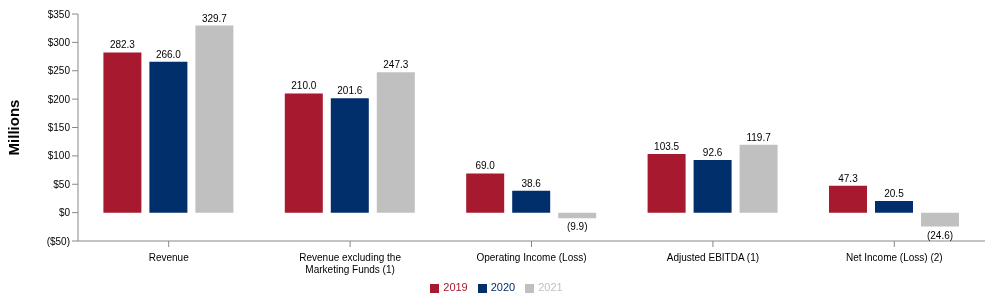 This screenshot has height=305, width=1003. What do you see at coordinates (577, 227) in the screenshot?
I see `data-label: (9.9)` at bounding box center [577, 227].